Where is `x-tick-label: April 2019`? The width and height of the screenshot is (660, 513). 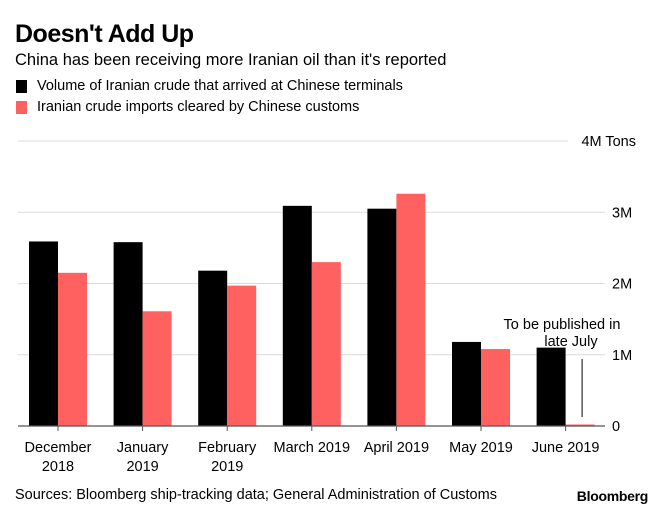 x-tick-label: April 2019 is located at coordinates (396, 448).